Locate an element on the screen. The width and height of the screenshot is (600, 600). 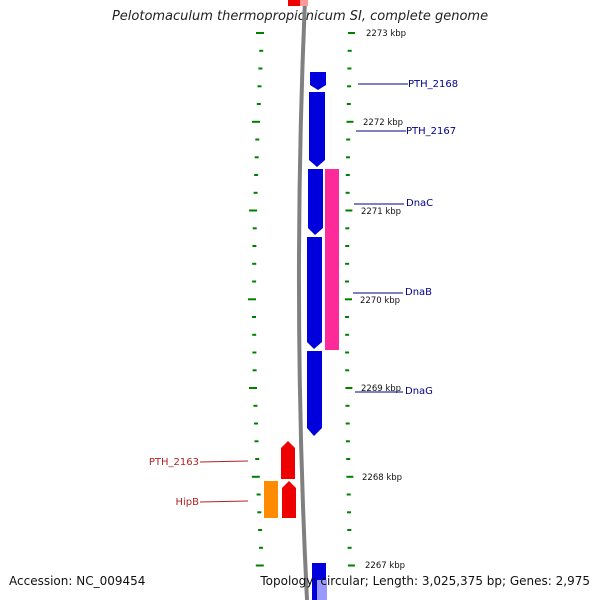
gene-top-partial is located at coordinates (294, 3).